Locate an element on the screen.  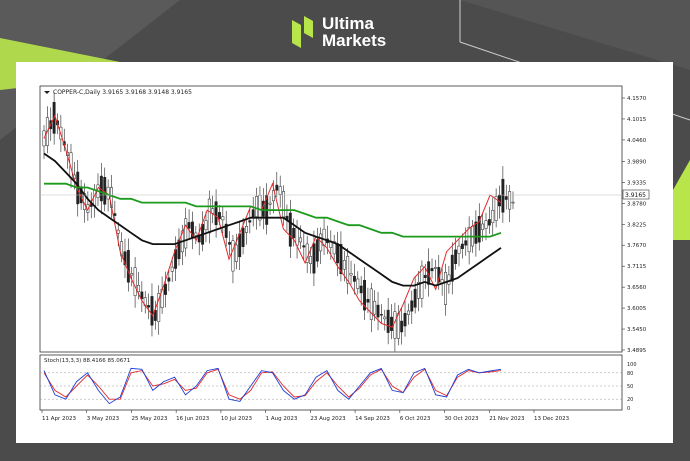
x-tick-label: 21 Nov 2023 is located at coordinates (507, 419).